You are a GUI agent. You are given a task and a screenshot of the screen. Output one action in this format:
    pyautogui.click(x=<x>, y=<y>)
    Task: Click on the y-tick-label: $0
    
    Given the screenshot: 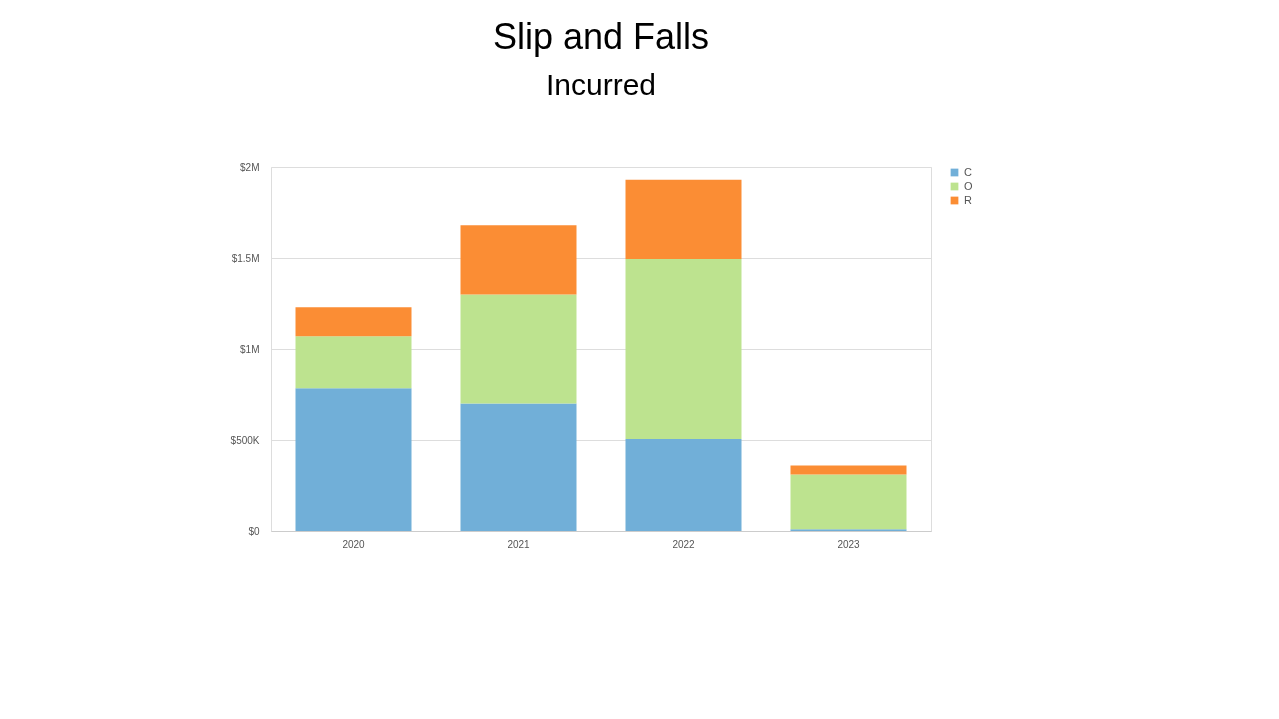 What is the action you would take?
    pyautogui.click(x=254, y=531)
    